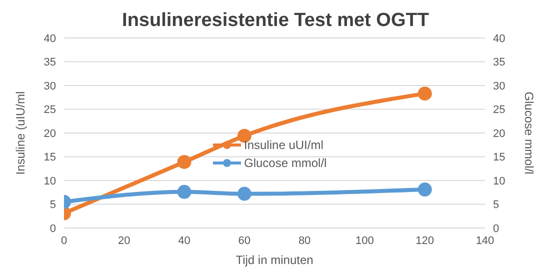 The image size is (551, 276). What do you see at coordinates (499, 158) in the screenshot?
I see `y2-tick-label: 15` at bounding box center [499, 158].